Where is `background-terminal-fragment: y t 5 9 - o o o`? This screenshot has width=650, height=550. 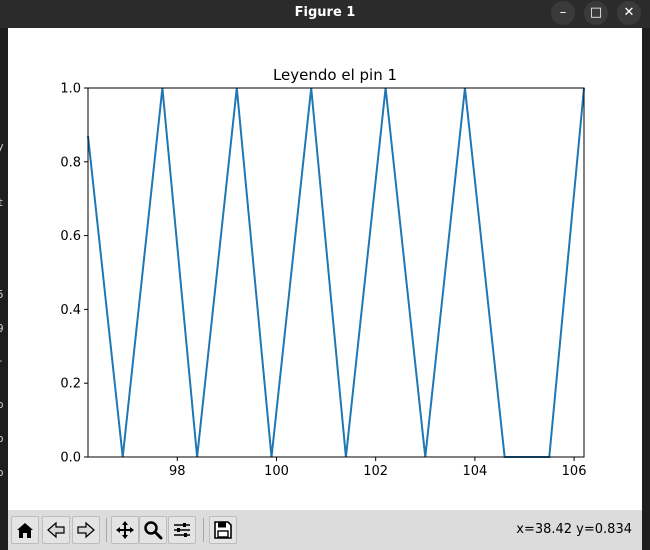 background-terminal-fragment: y t 5 9 - o o o is located at coordinates (4, 269).